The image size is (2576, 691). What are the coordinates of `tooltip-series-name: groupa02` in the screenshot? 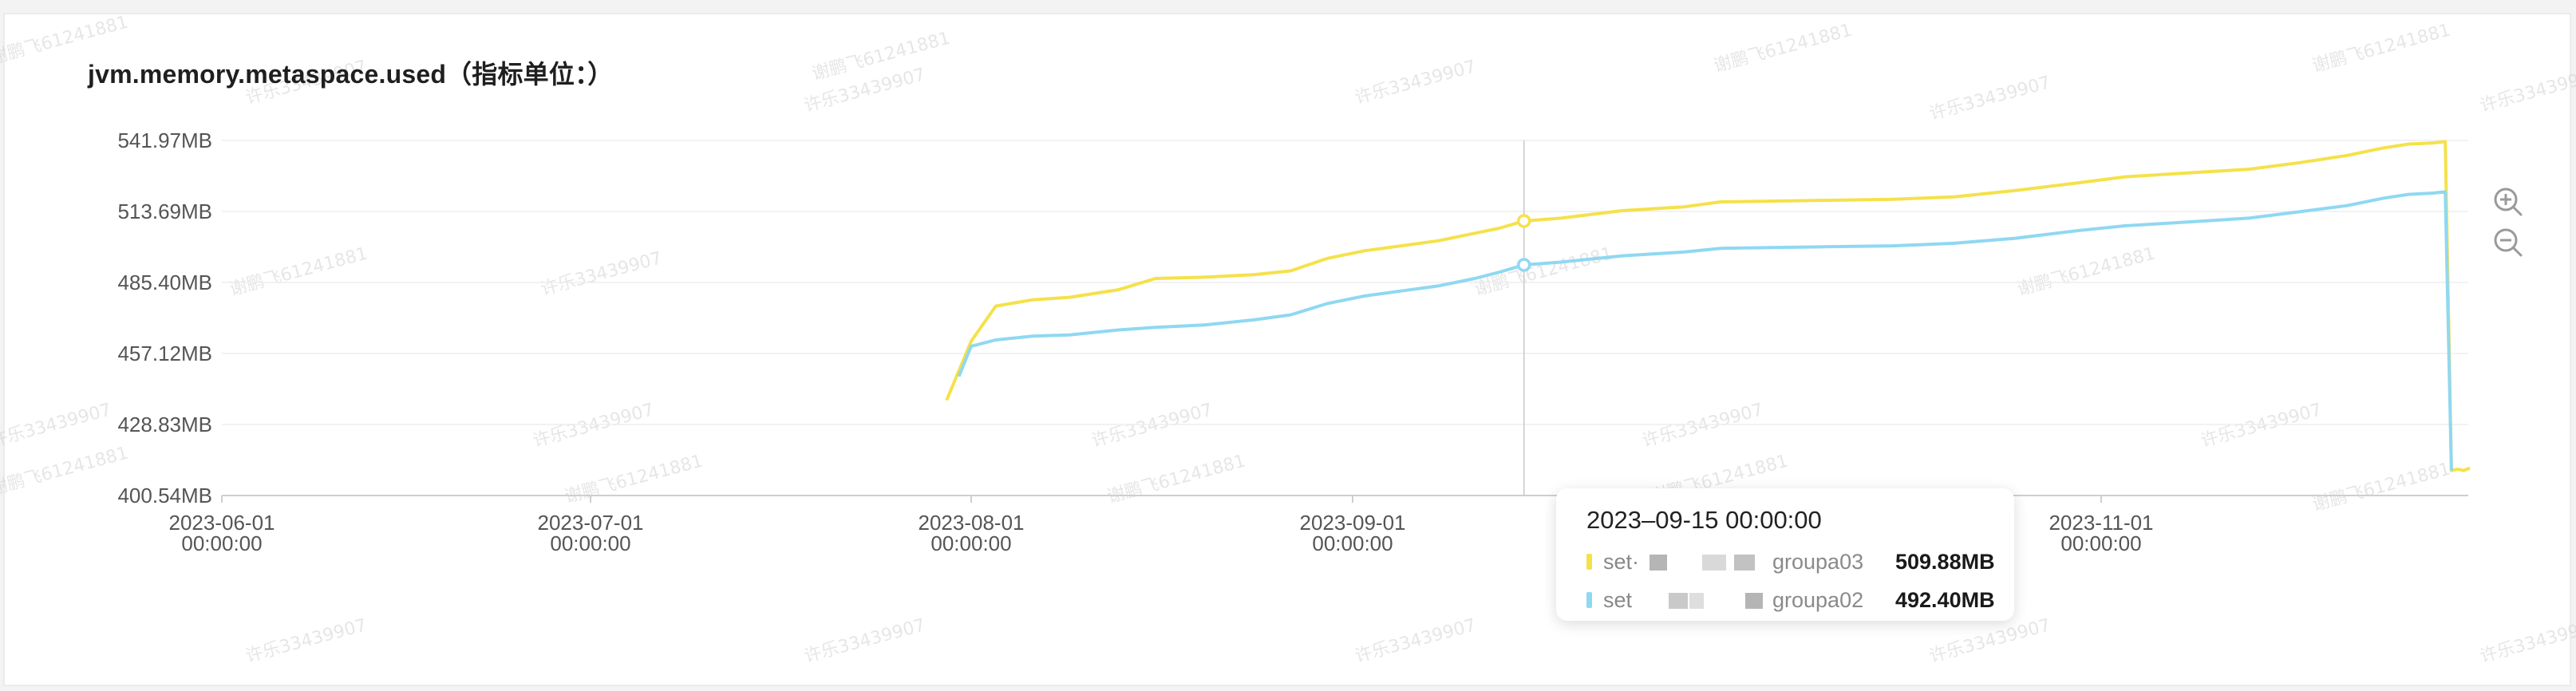 It's located at (1818, 599).